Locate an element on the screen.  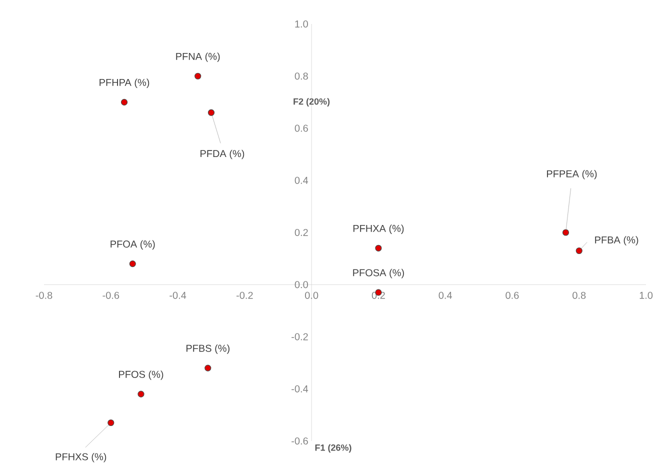
x-tick-label: 0.4 is located at coordinates (445, 295).